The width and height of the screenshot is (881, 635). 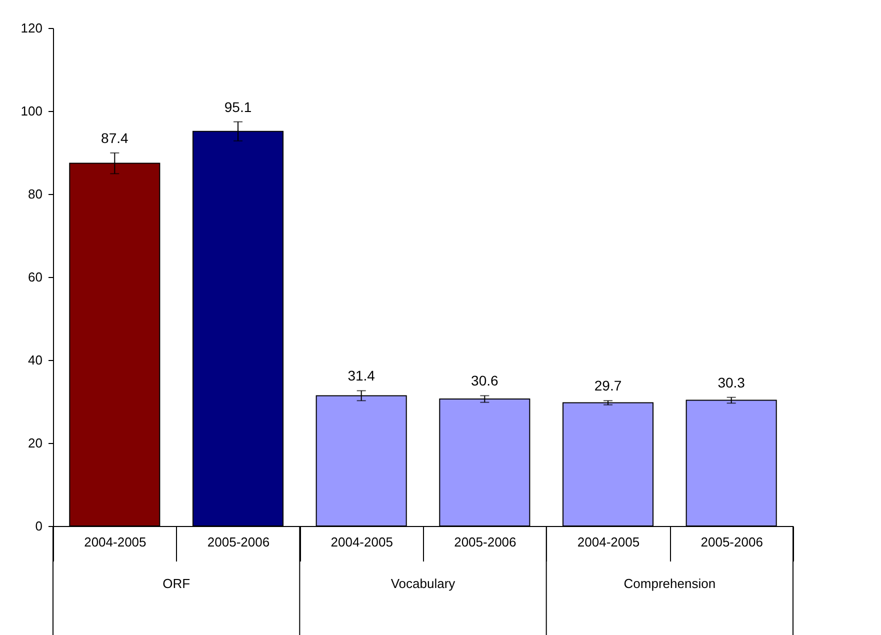 What do you see at coordinates (35, 194) in the screenshot?
I see `y-tick-label: 80` at bounding box center [35, 194].